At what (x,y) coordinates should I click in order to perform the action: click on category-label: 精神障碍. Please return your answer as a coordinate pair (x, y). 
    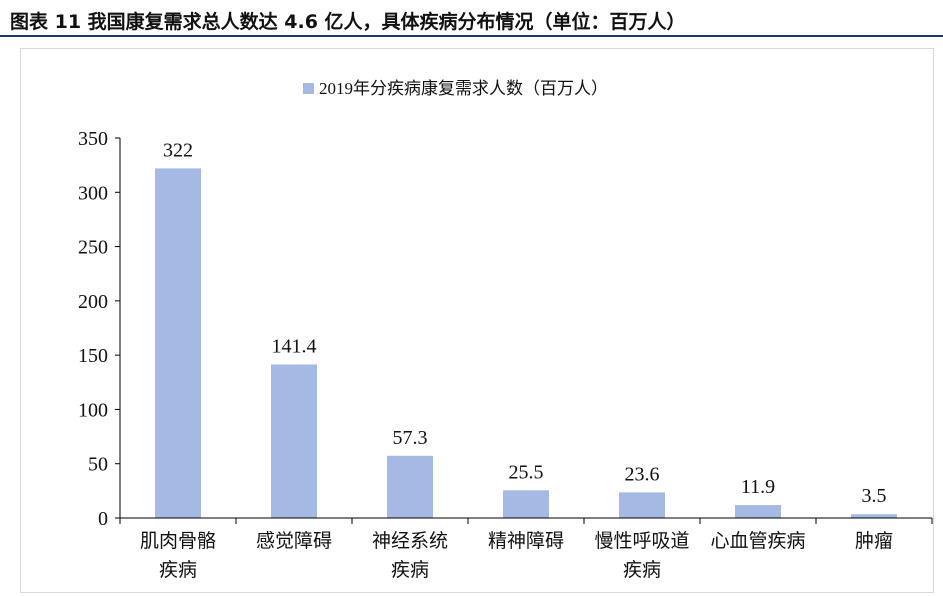
    Looking at the image, I should click on (526, 541).